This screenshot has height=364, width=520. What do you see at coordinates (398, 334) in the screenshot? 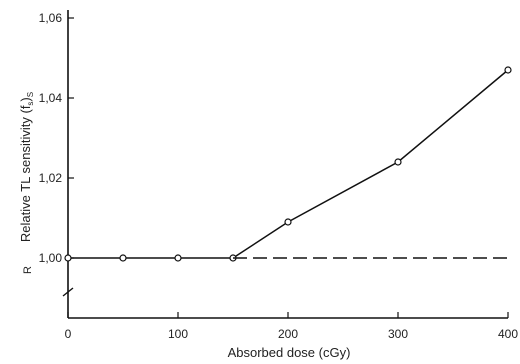
I see `x-tick-label: 300` at bounding box center [398, 334].